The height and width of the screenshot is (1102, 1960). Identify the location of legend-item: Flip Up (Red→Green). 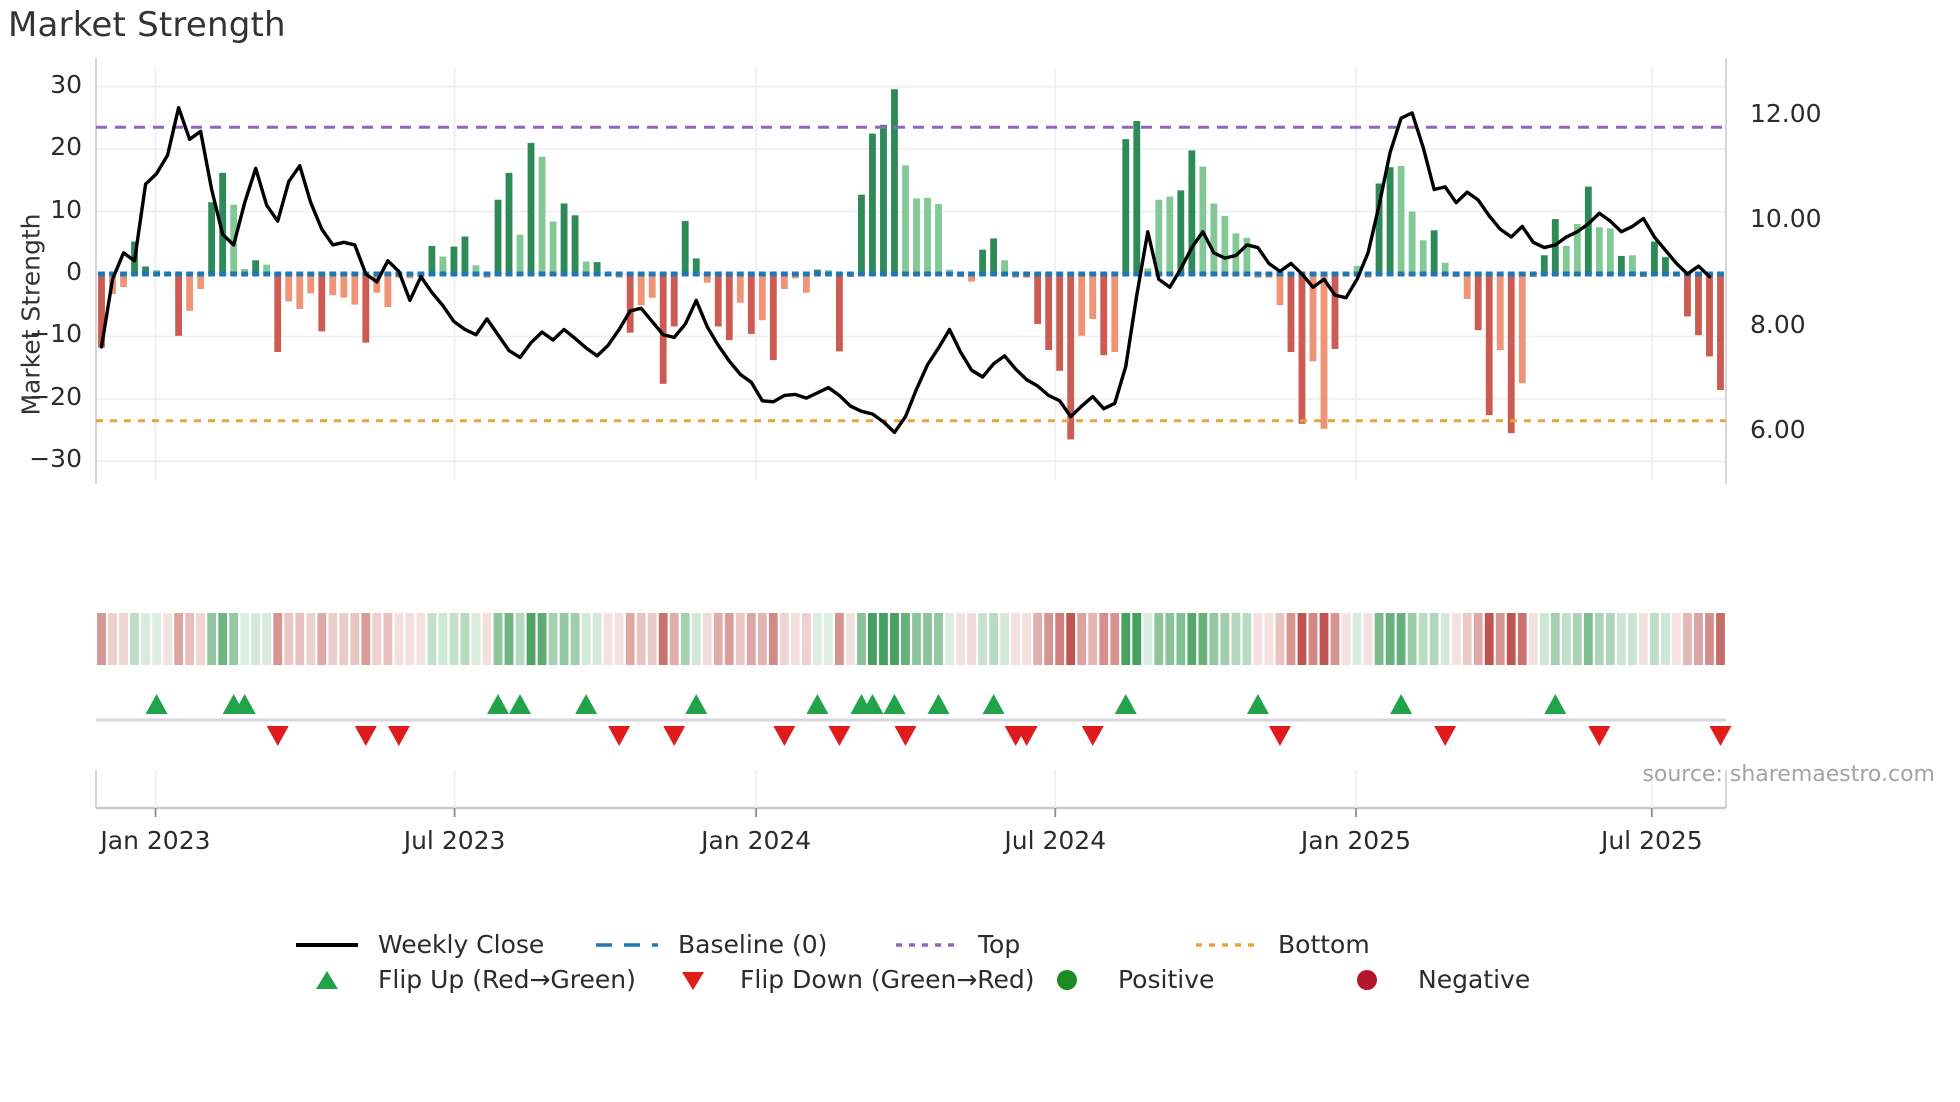
(475, 979).